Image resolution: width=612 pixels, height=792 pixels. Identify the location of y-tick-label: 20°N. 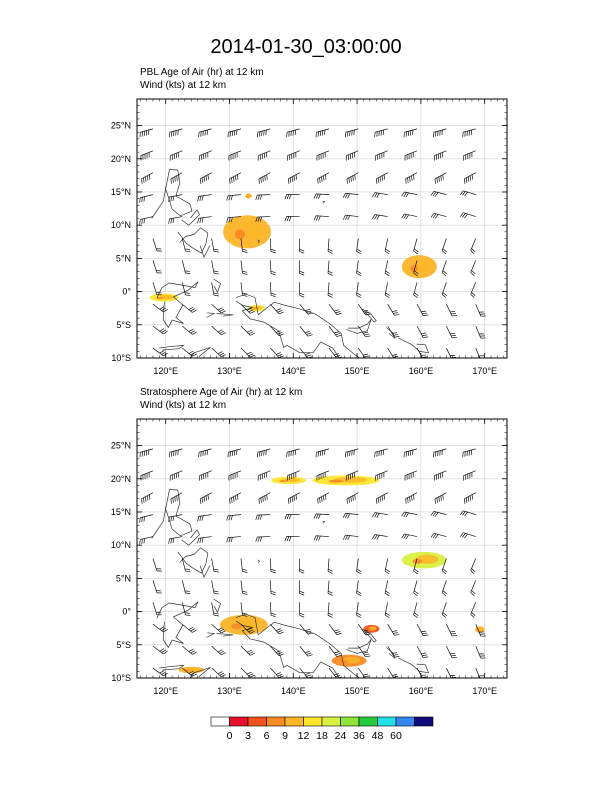
(121, 159).